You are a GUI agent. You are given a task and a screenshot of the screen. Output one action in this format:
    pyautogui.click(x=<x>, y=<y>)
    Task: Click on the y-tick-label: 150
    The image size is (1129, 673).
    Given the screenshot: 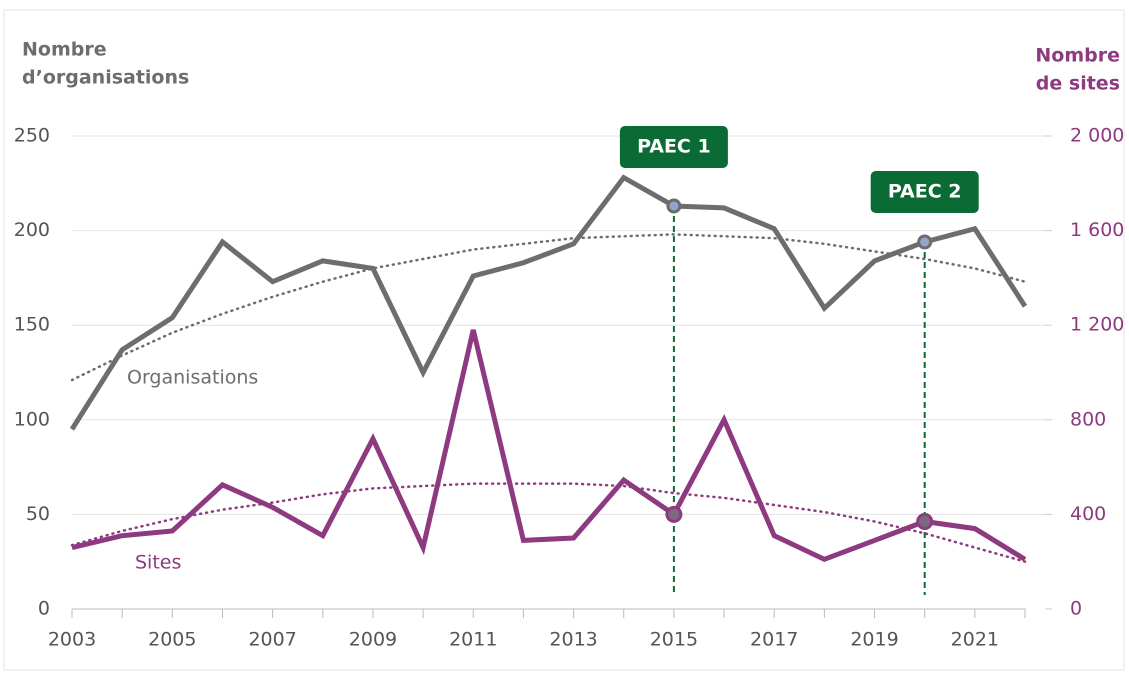 What is the action you would take?
    pyautogui.click(x=32, y=325)
    